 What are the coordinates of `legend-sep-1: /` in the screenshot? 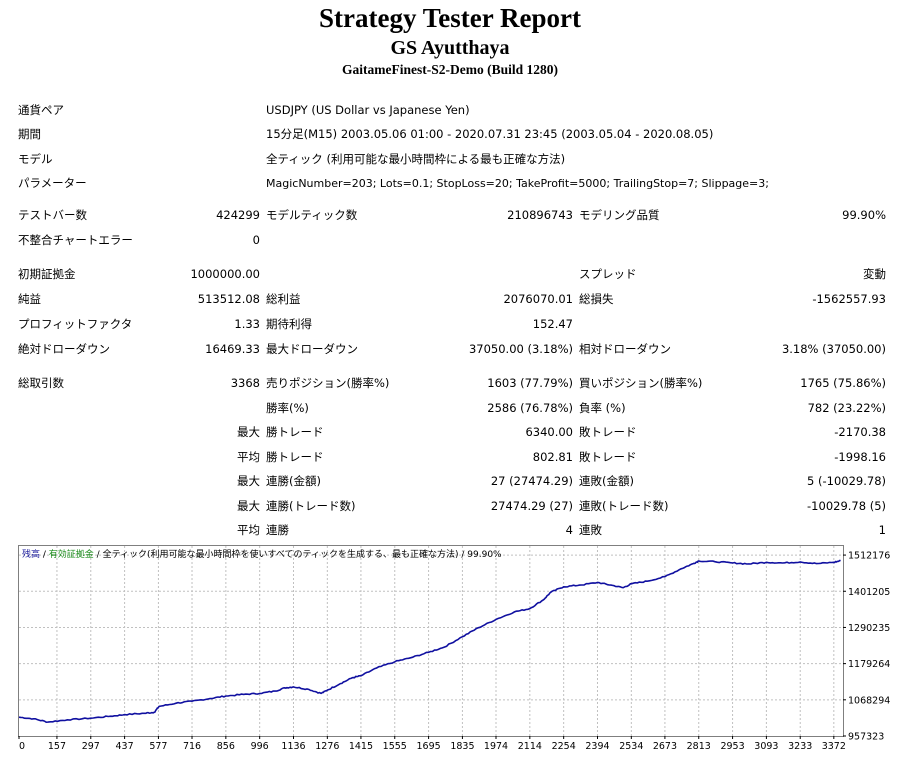 It's located at (44, 555).